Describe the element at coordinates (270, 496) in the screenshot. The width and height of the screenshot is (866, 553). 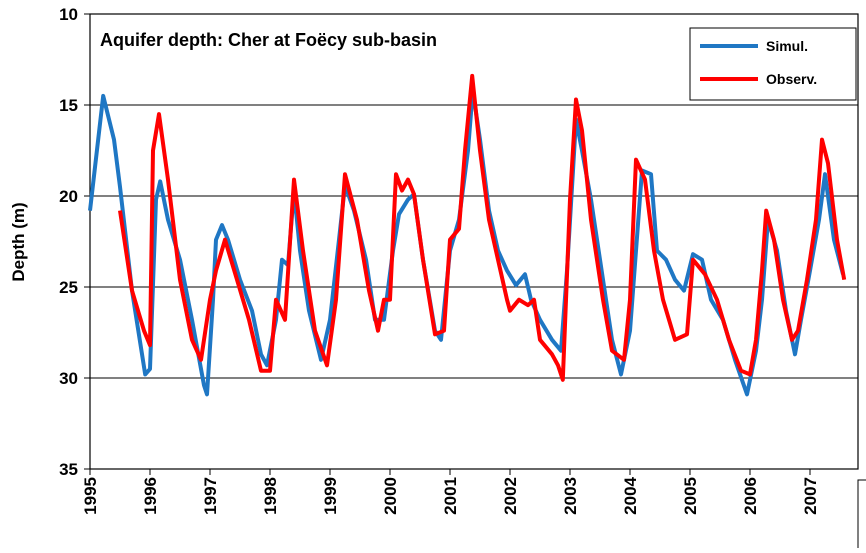
I see `x-tick-label: 1998` at that location.